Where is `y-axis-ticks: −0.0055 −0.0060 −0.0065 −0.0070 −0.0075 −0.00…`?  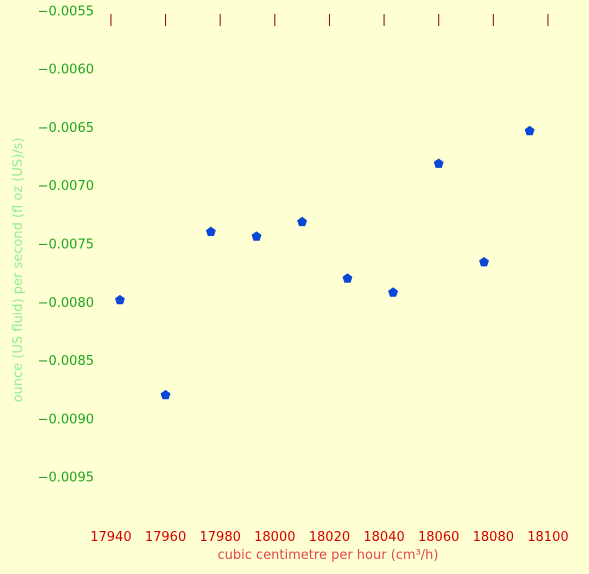 y-axis-ticks: −0.0055 −0.0060 −0.0065 −0.0070 −0.0075 −0.00… is located at coordinates (66, 244).